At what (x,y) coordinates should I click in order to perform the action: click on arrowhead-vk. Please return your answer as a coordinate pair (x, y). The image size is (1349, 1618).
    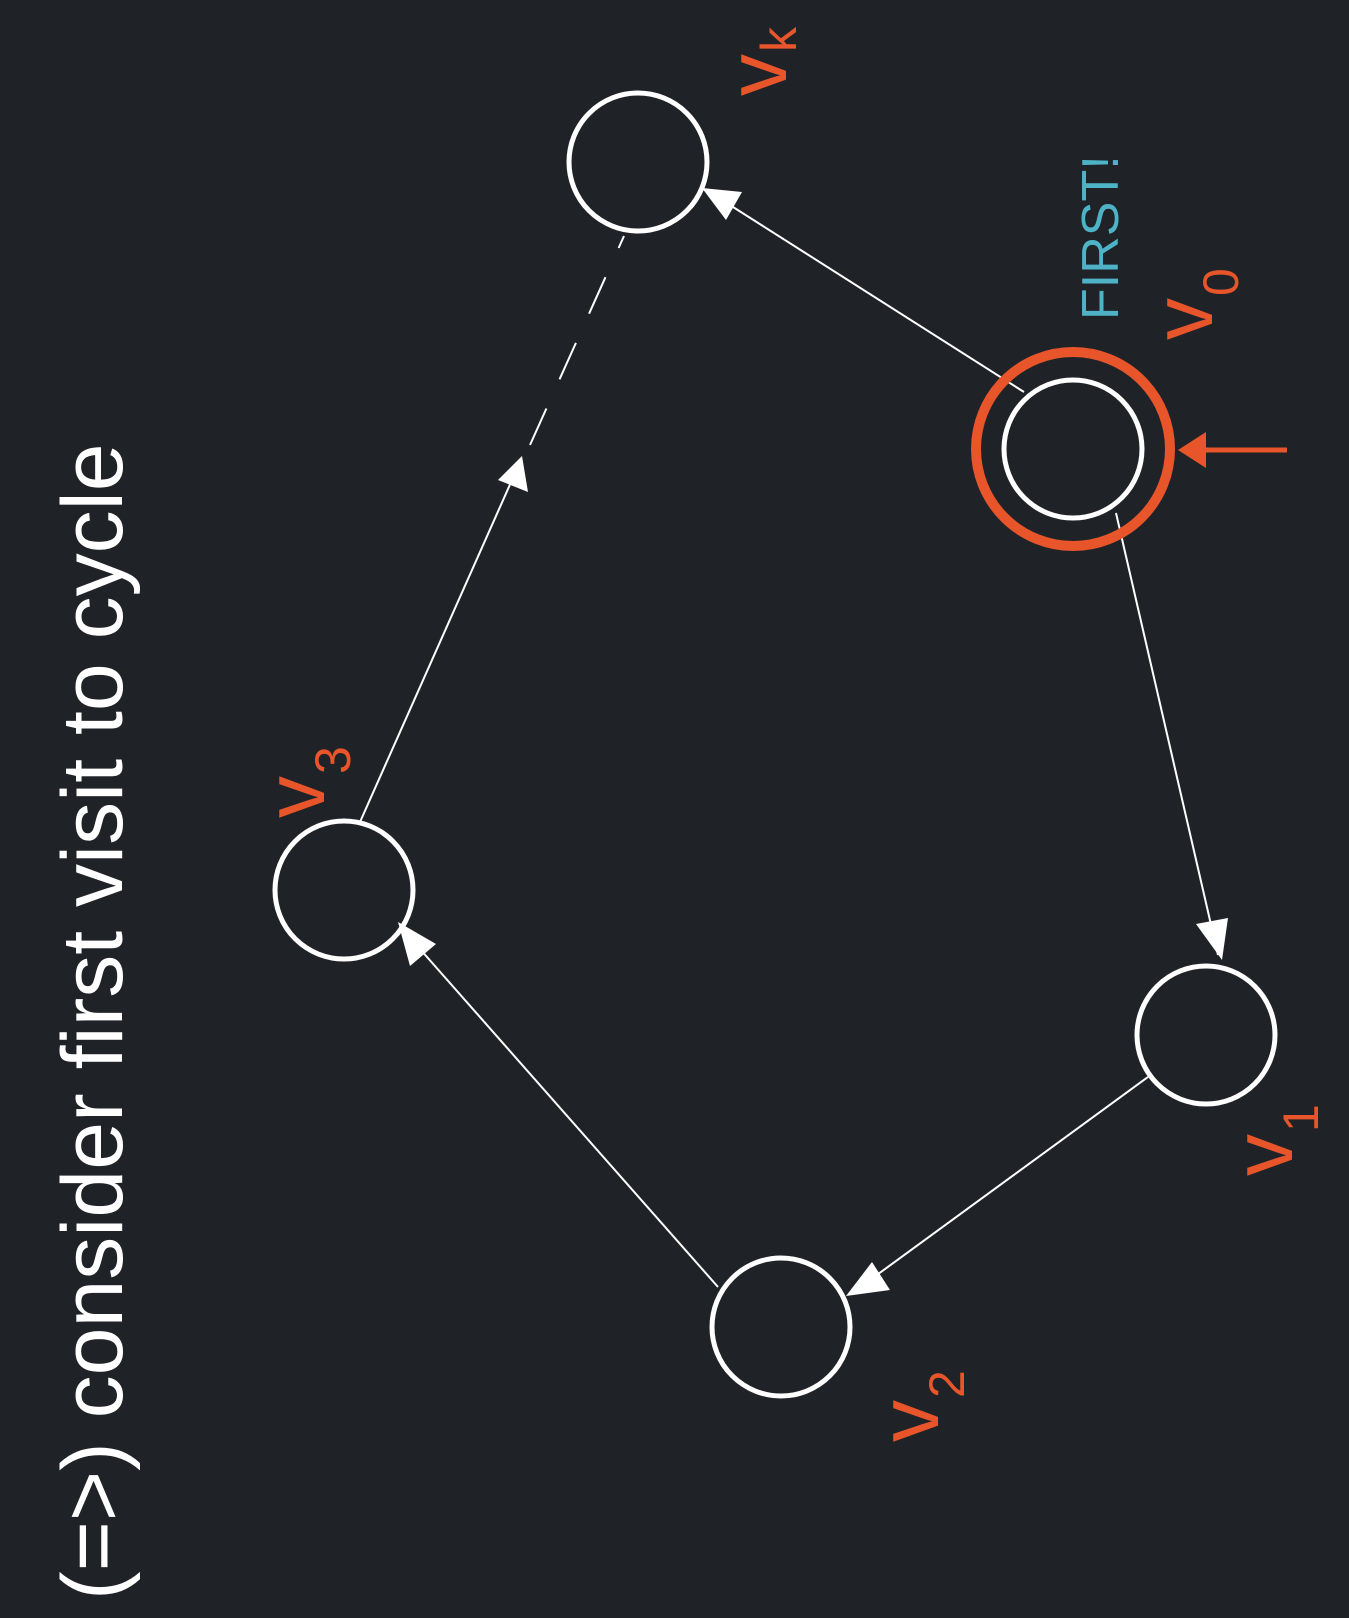
    Looking at the image, I should click on (722, 204).